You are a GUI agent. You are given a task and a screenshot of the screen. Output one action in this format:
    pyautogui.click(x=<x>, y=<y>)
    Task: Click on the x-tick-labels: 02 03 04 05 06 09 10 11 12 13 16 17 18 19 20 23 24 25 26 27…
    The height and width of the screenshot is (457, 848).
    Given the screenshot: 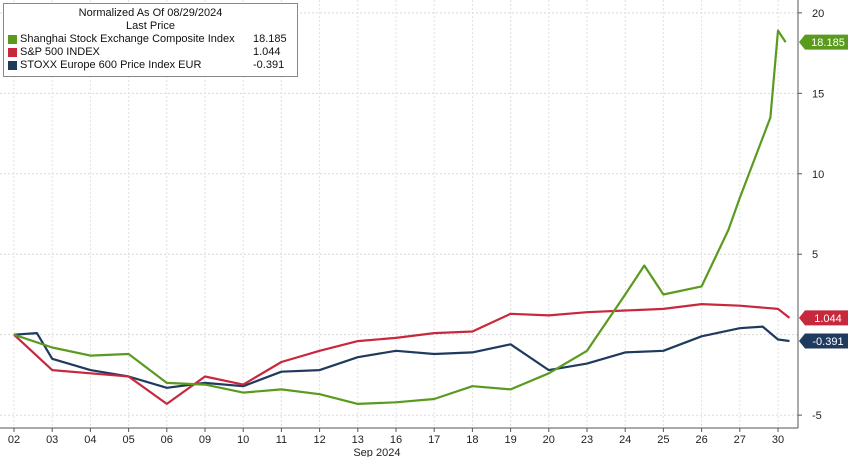 What is the action you would take?
    pyautogui.click(x=396, y=437)
    